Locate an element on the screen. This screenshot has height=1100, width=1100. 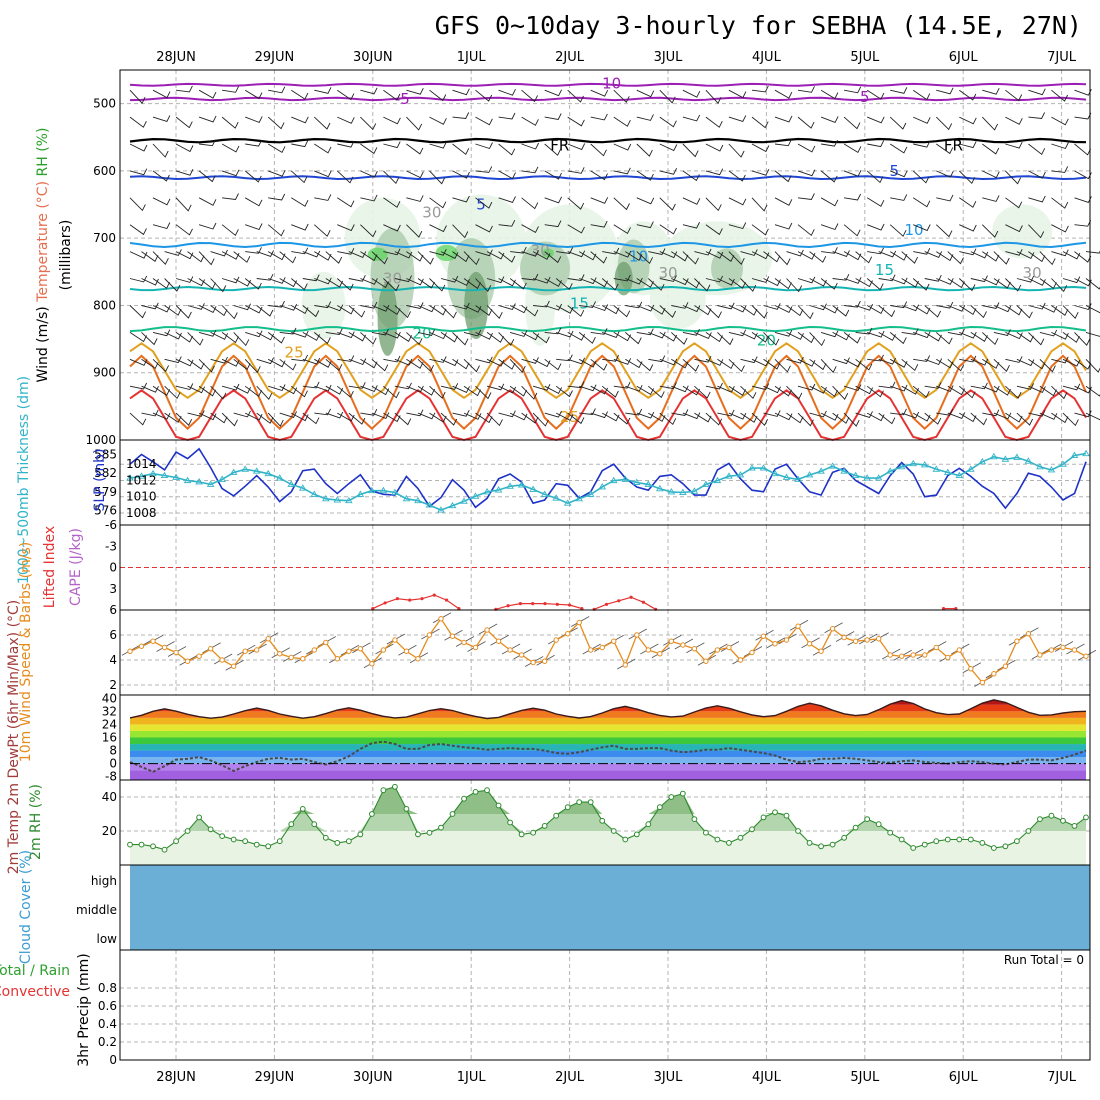
ylabel-part: Wind is located at coordinates (43, 364).